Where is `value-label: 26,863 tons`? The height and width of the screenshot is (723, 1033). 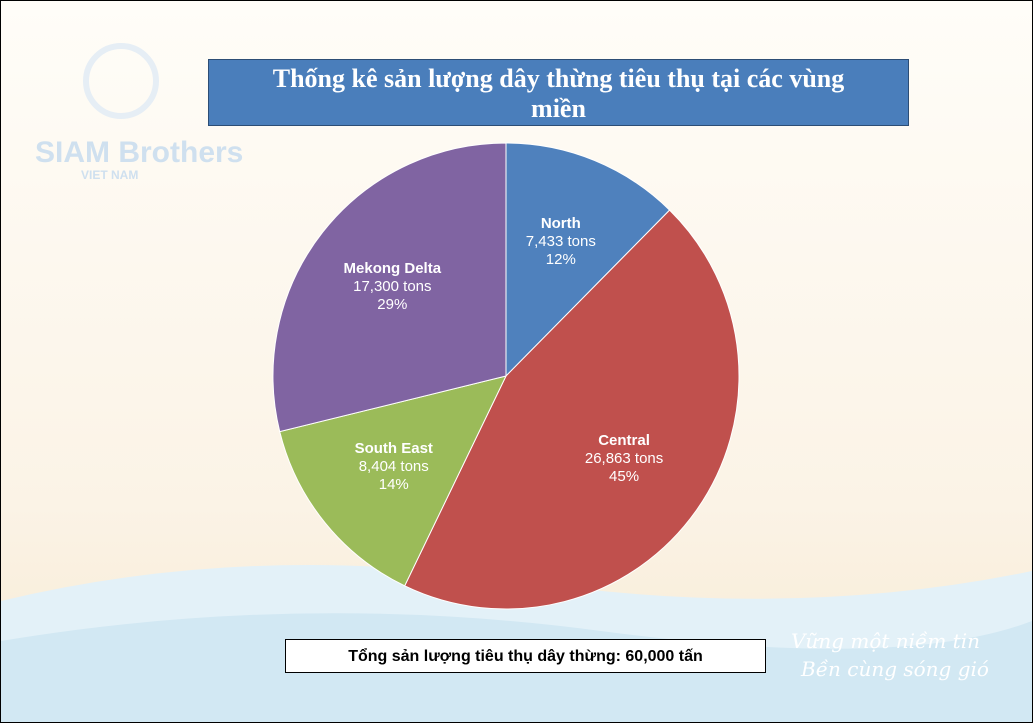 value-label: 26,863 tons is located at coordinates (624, 459).